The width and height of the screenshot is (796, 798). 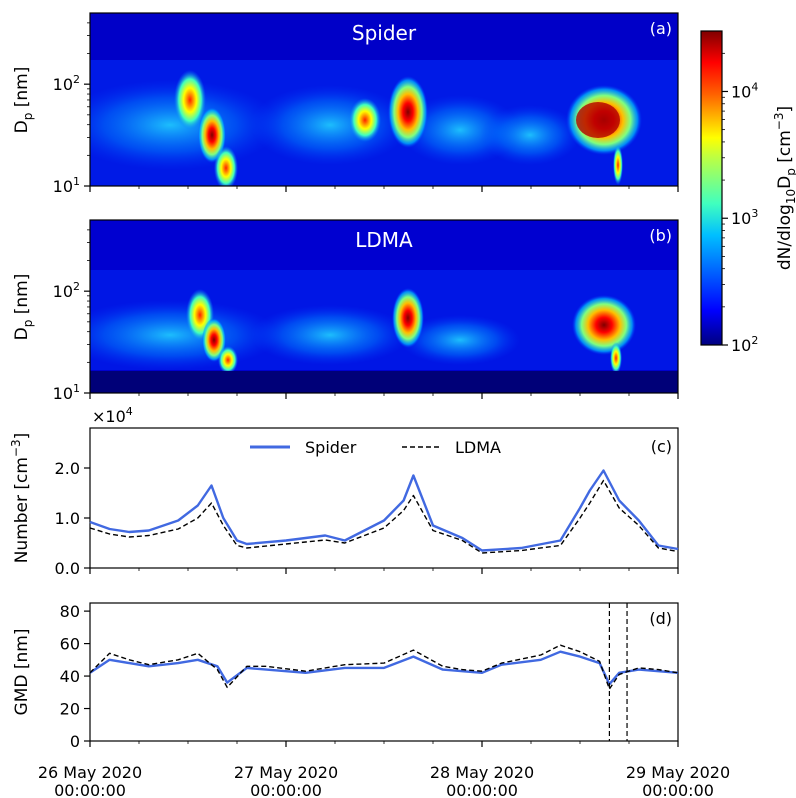 I want to click on y-axis-label-c: Number [cm−3], so click(x=20, y=498).